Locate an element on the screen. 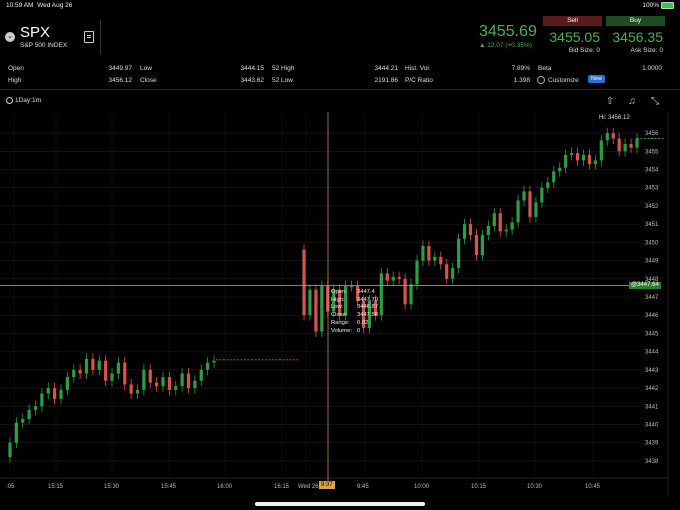 This screenshot has height=510, width=680. timeframe-icon is located at coordinates (9, 100).